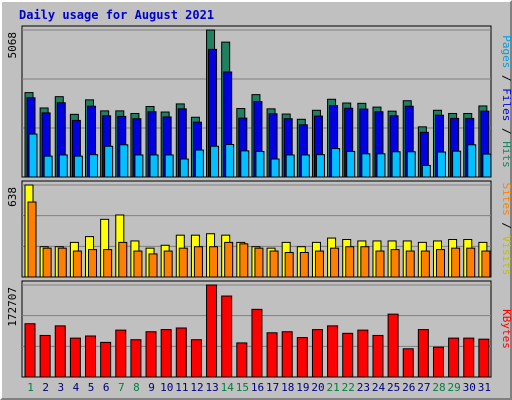  I want to click on legend-hits: Pages / Files / Hits, so click(506, 101).